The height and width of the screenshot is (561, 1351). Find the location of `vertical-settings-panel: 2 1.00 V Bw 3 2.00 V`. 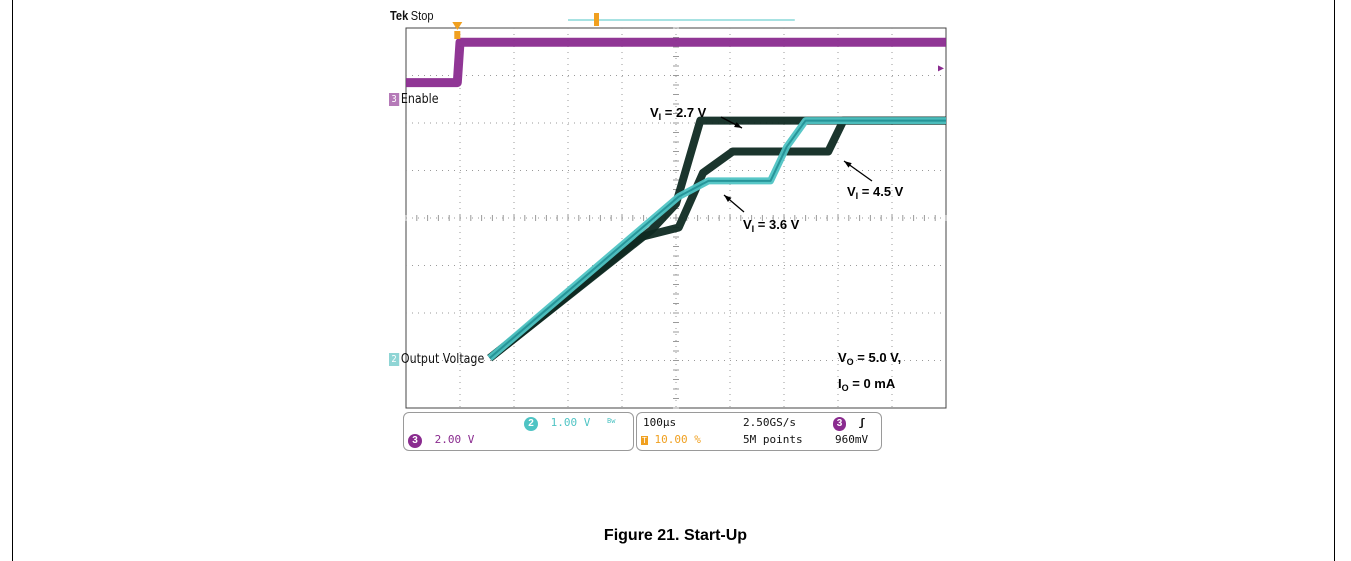

vertical-settings-panel: 2 1.00 V Bw 3 2.00 V is located at coordinates (518, 431).